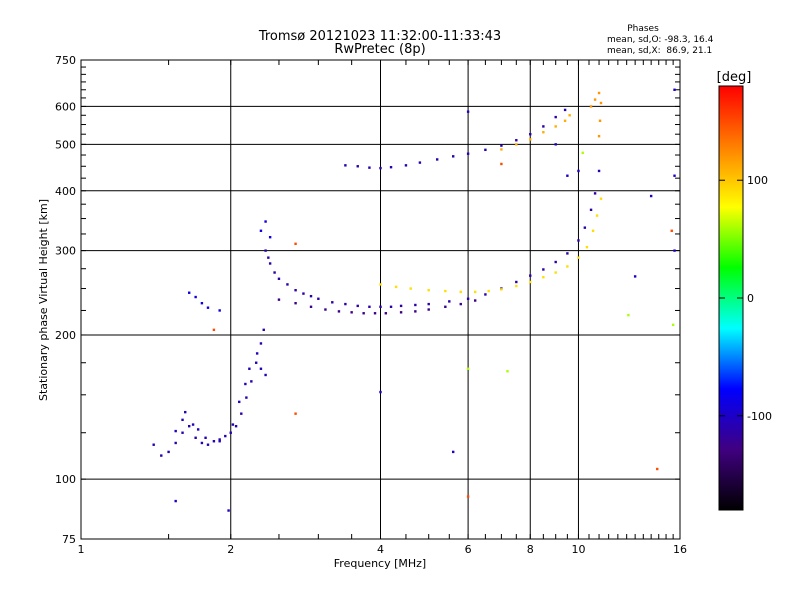  I want to click on chart-title: Tromsø 20121023 11:32:00-11:33:43, so click(379, 36).